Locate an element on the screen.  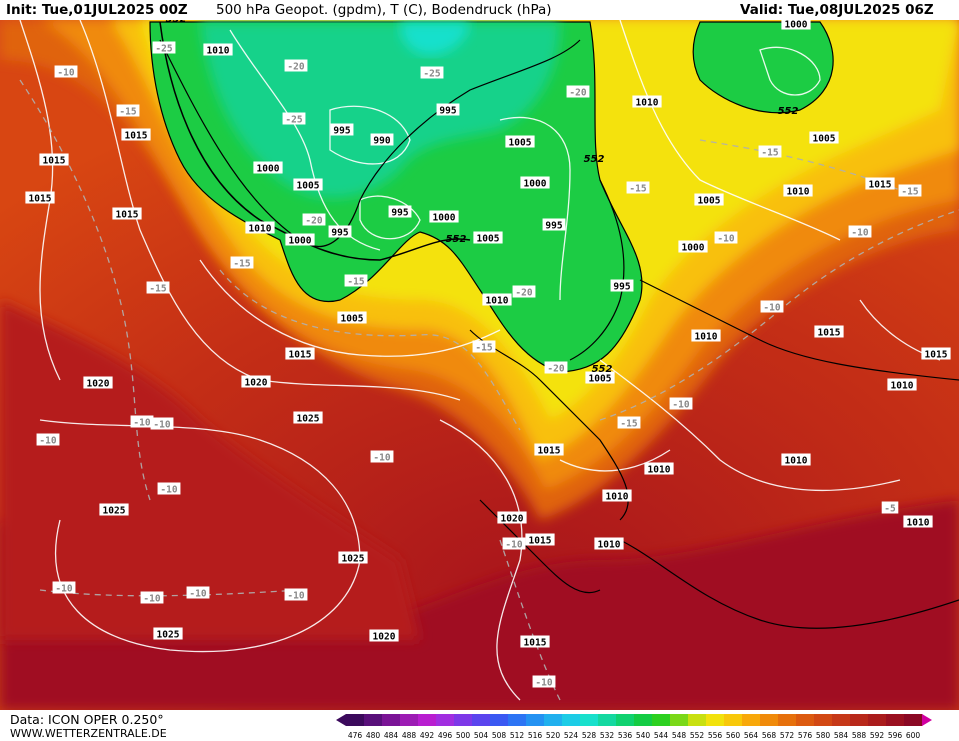
colorbar-tick-label: 584 is located at coordinates (841, 735).